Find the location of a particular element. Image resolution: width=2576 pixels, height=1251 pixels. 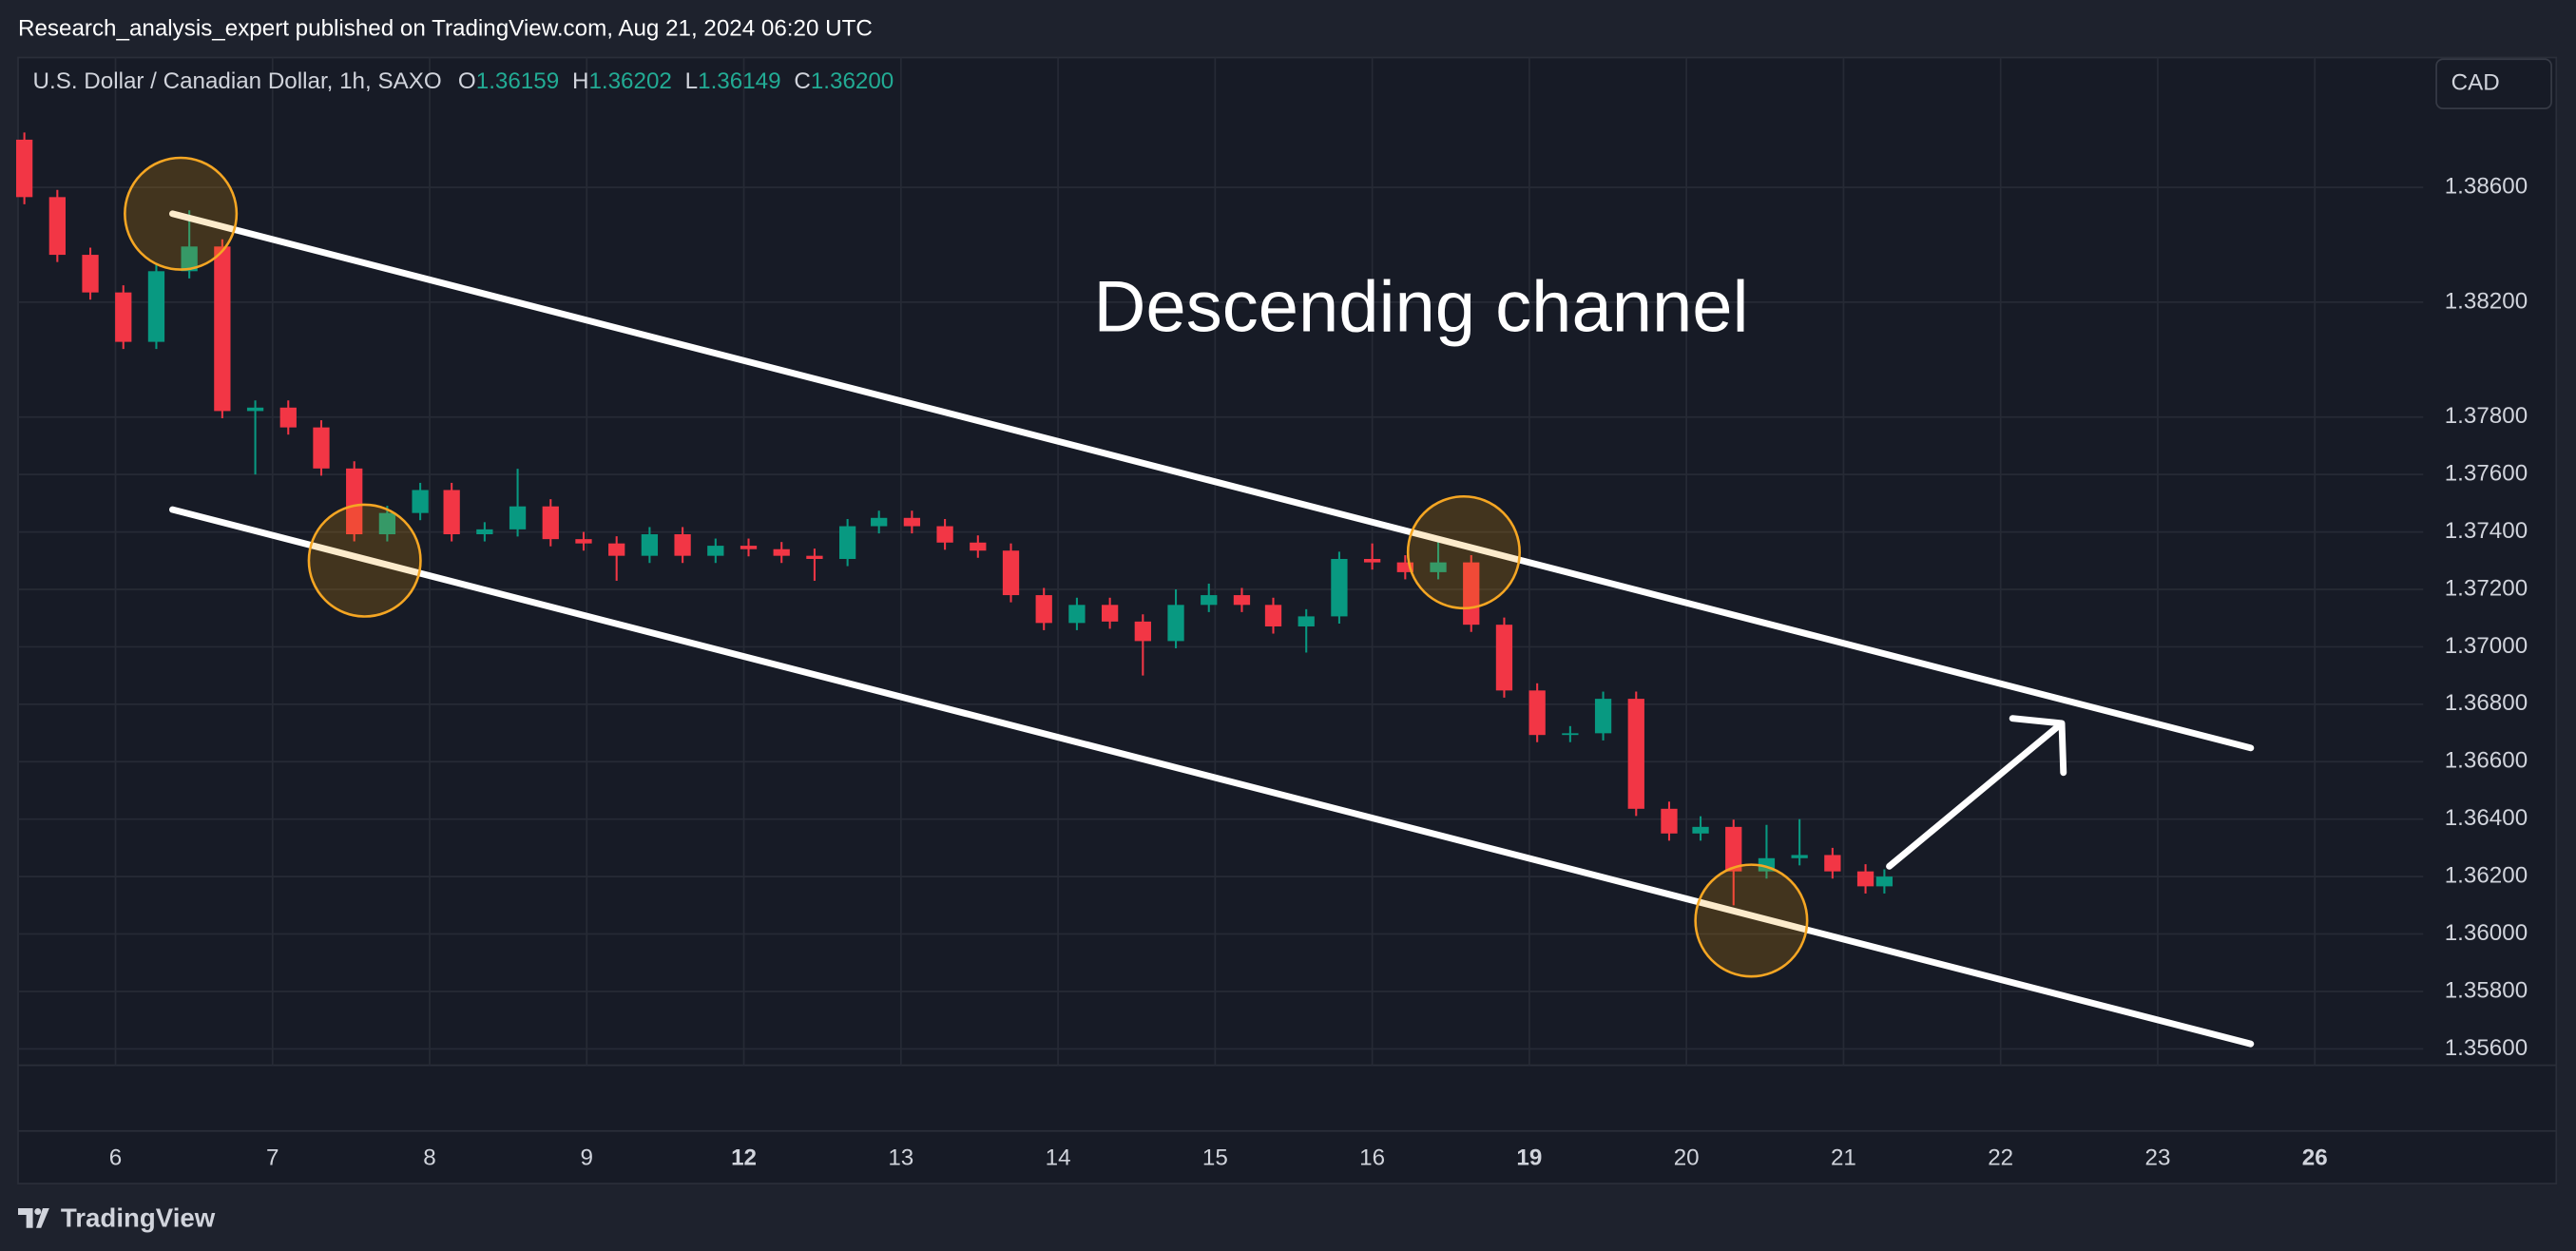

ohlc-value: 1.36159 is located at coordinates (517, 81).